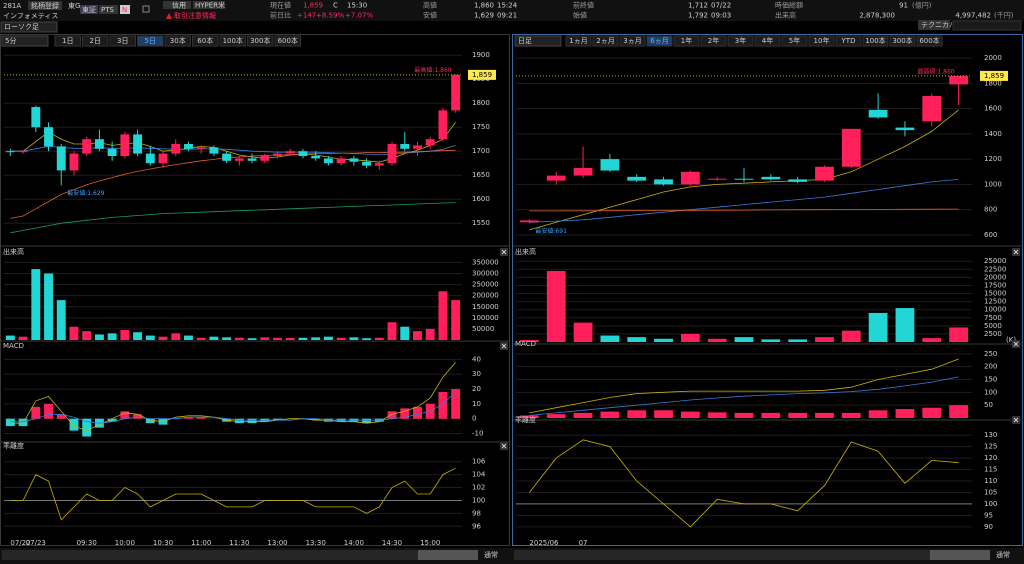 Image resolution: width=1024 pixels, height=564 pixels. What do you see at coordinates (995, 285) in the screenshot?
I see `y-tick-label: 17500` at bounding box center [995, 285].